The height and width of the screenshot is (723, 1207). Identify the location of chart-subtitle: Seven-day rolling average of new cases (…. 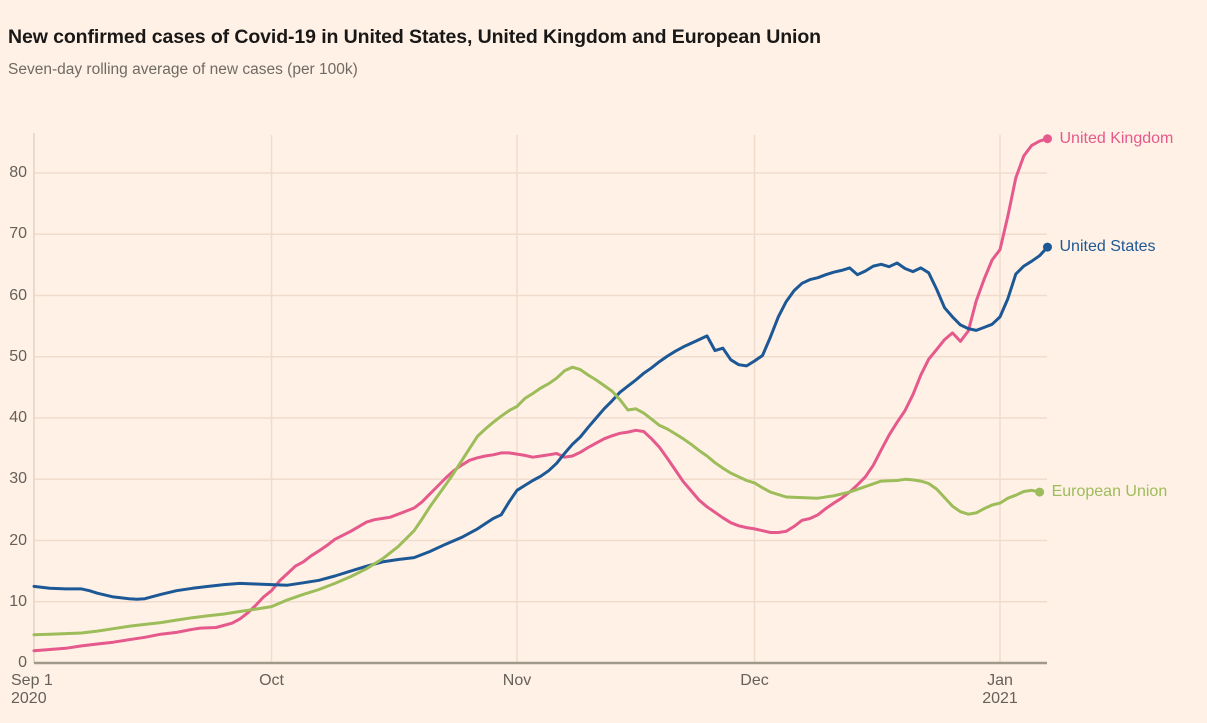
(183, 69).